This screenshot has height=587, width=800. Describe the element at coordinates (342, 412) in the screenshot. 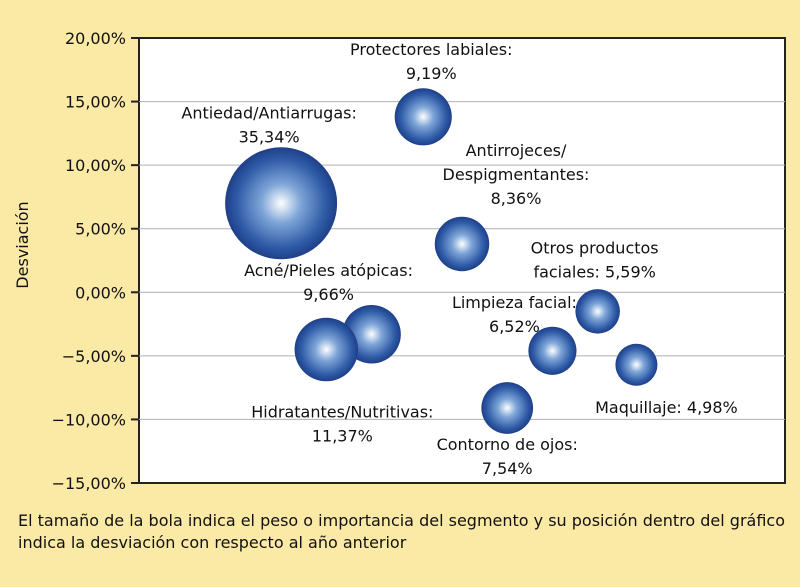

I see `bubble-label: Hidratantes/Nutritivas:` at that location.